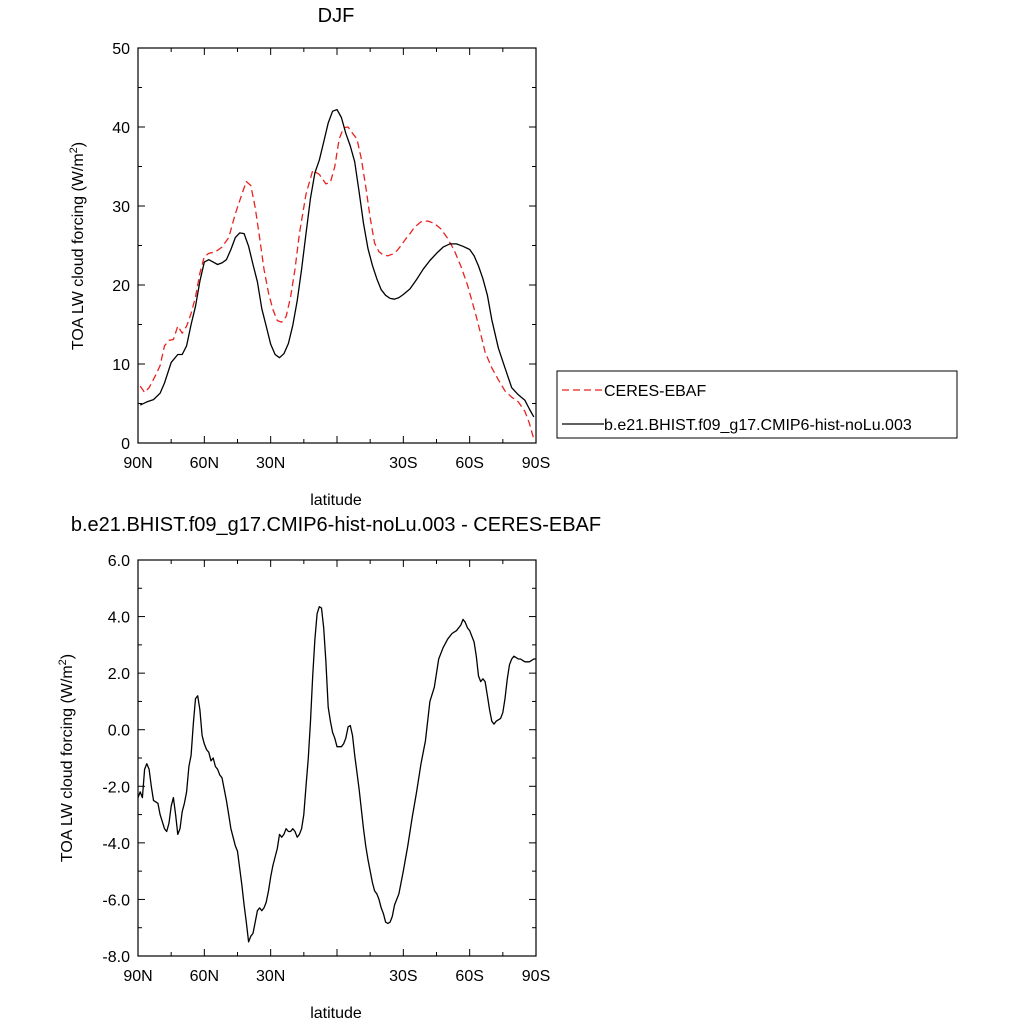  What do you see at coordinates (403, 976) in the screenshot?
I see `x-tick-label-difference: 30S` at bounding box center [403, 976].